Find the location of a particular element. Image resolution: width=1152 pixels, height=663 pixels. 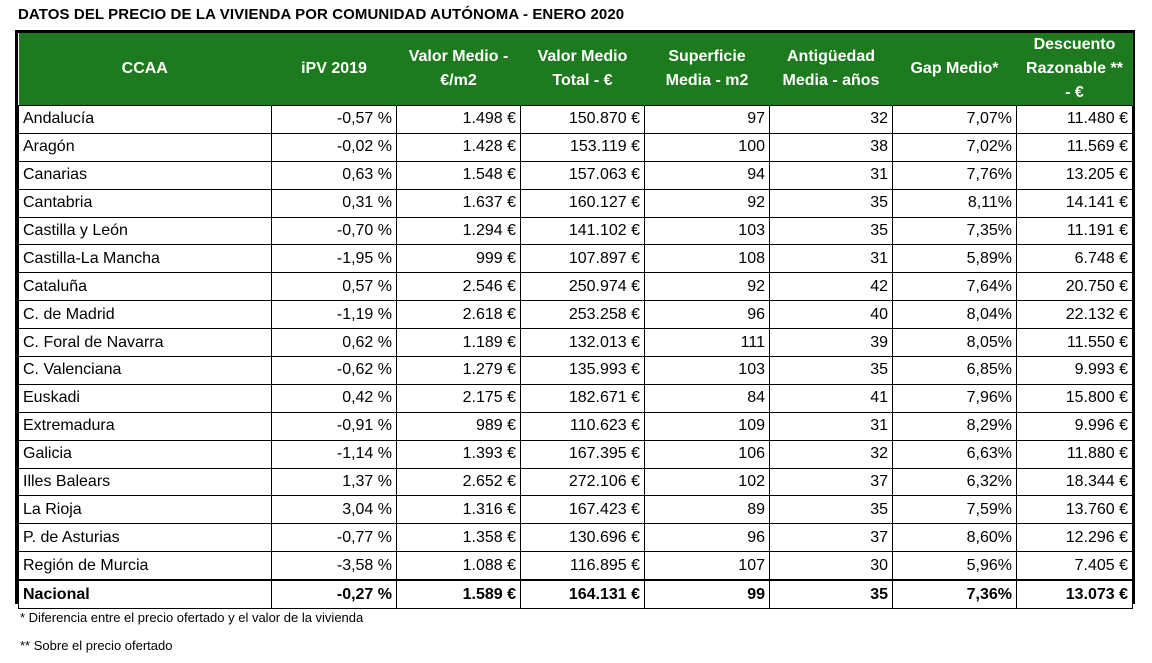

cell-valor-total: 150.870 € is located at coordinates (582, 119).